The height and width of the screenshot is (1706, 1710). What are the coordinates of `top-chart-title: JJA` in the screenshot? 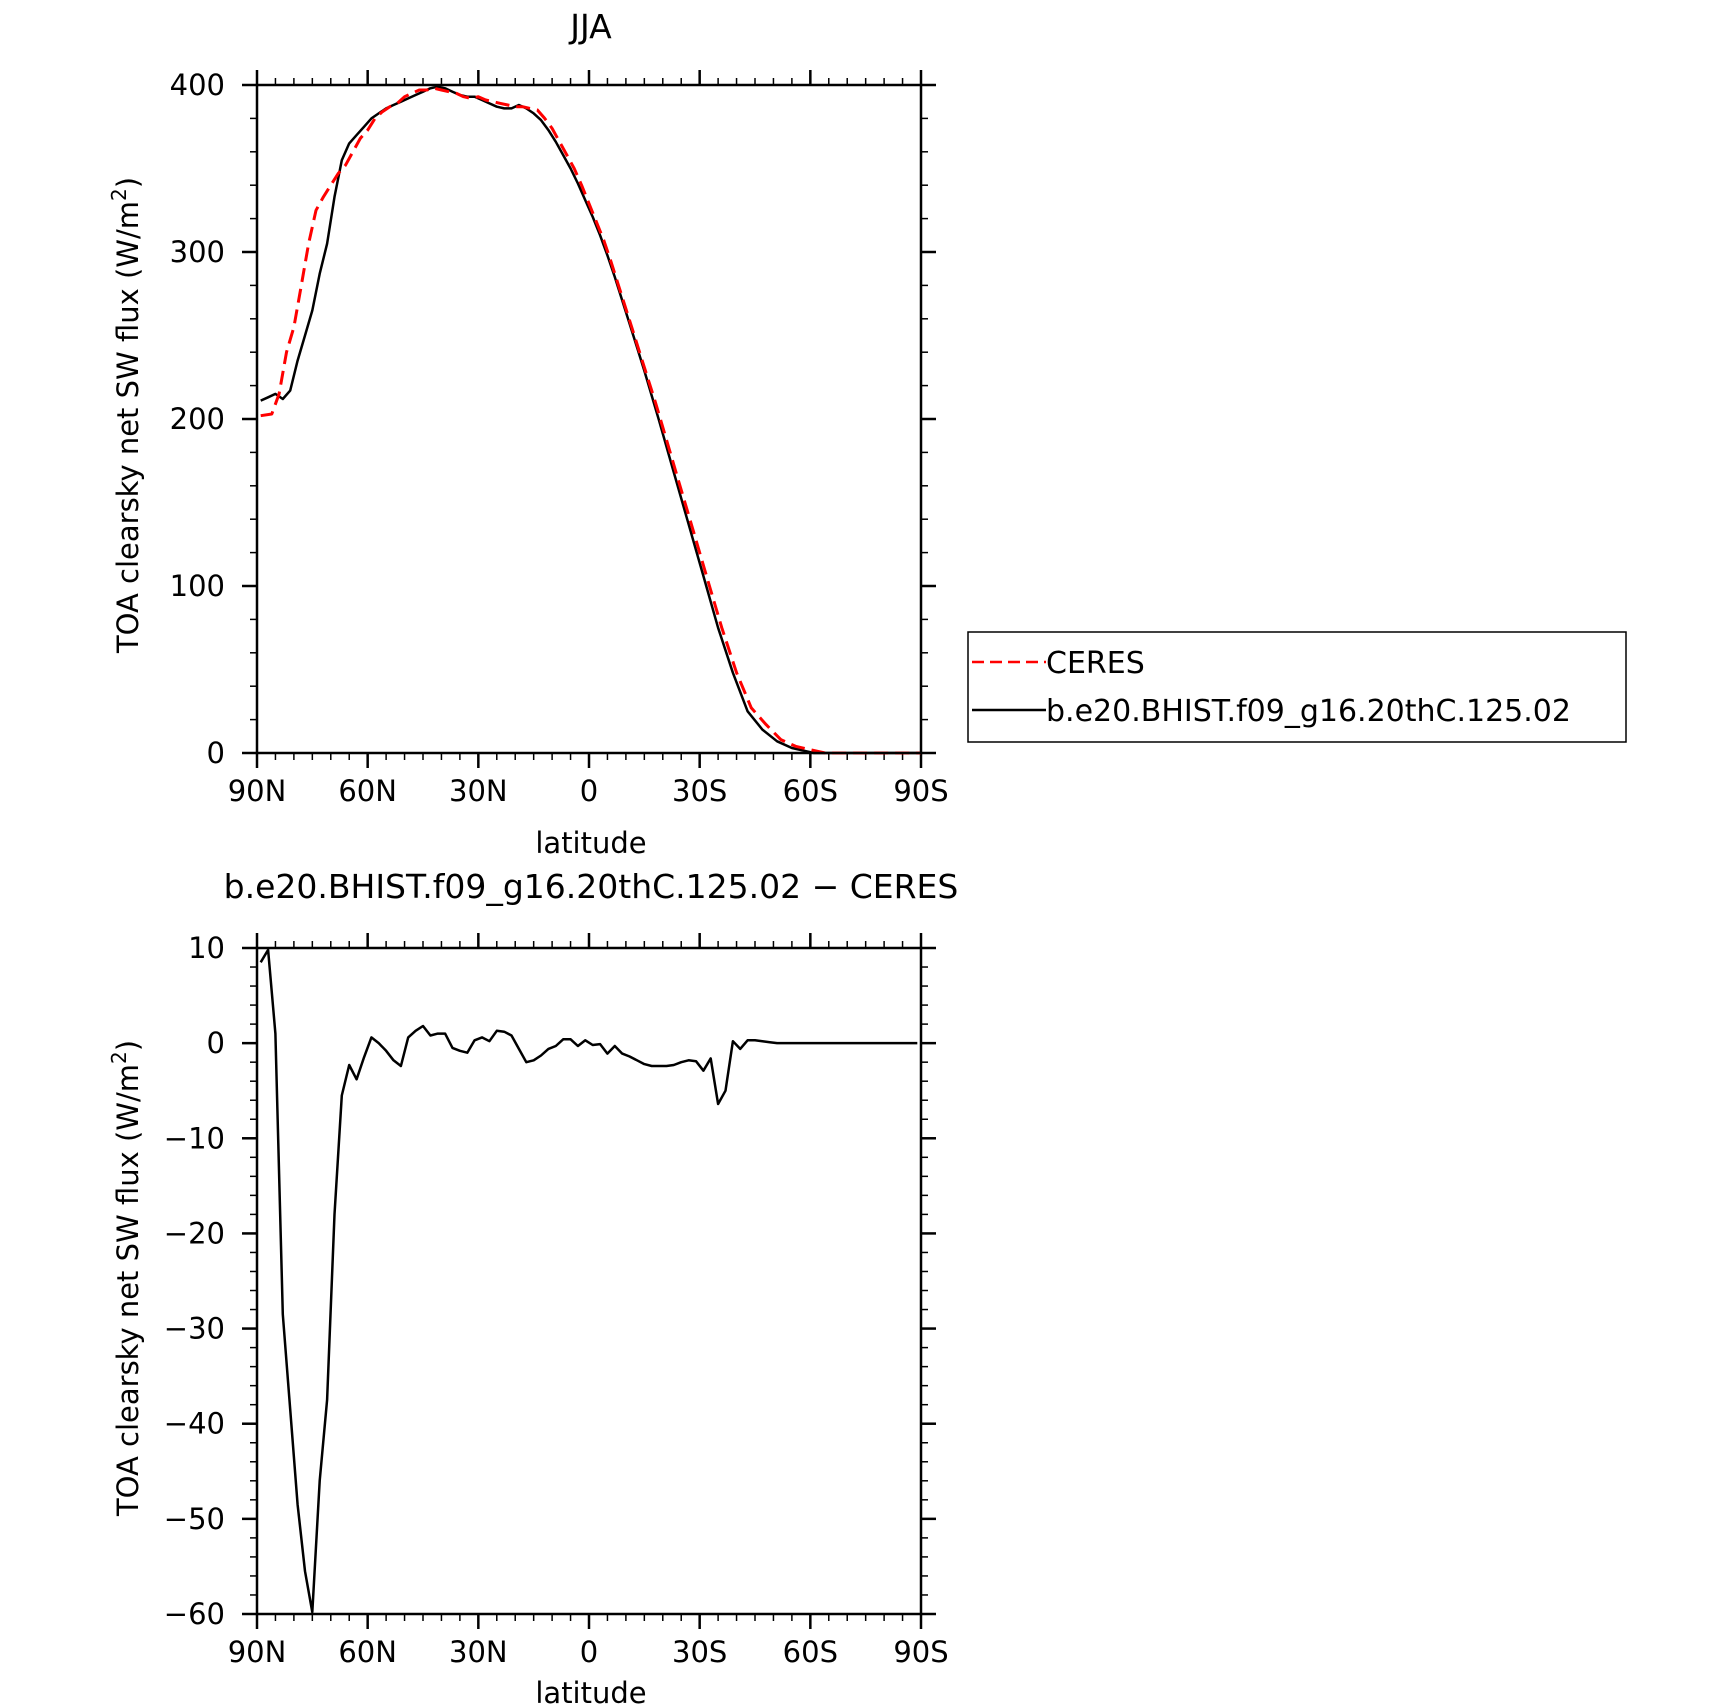 It's located at (590, 26).